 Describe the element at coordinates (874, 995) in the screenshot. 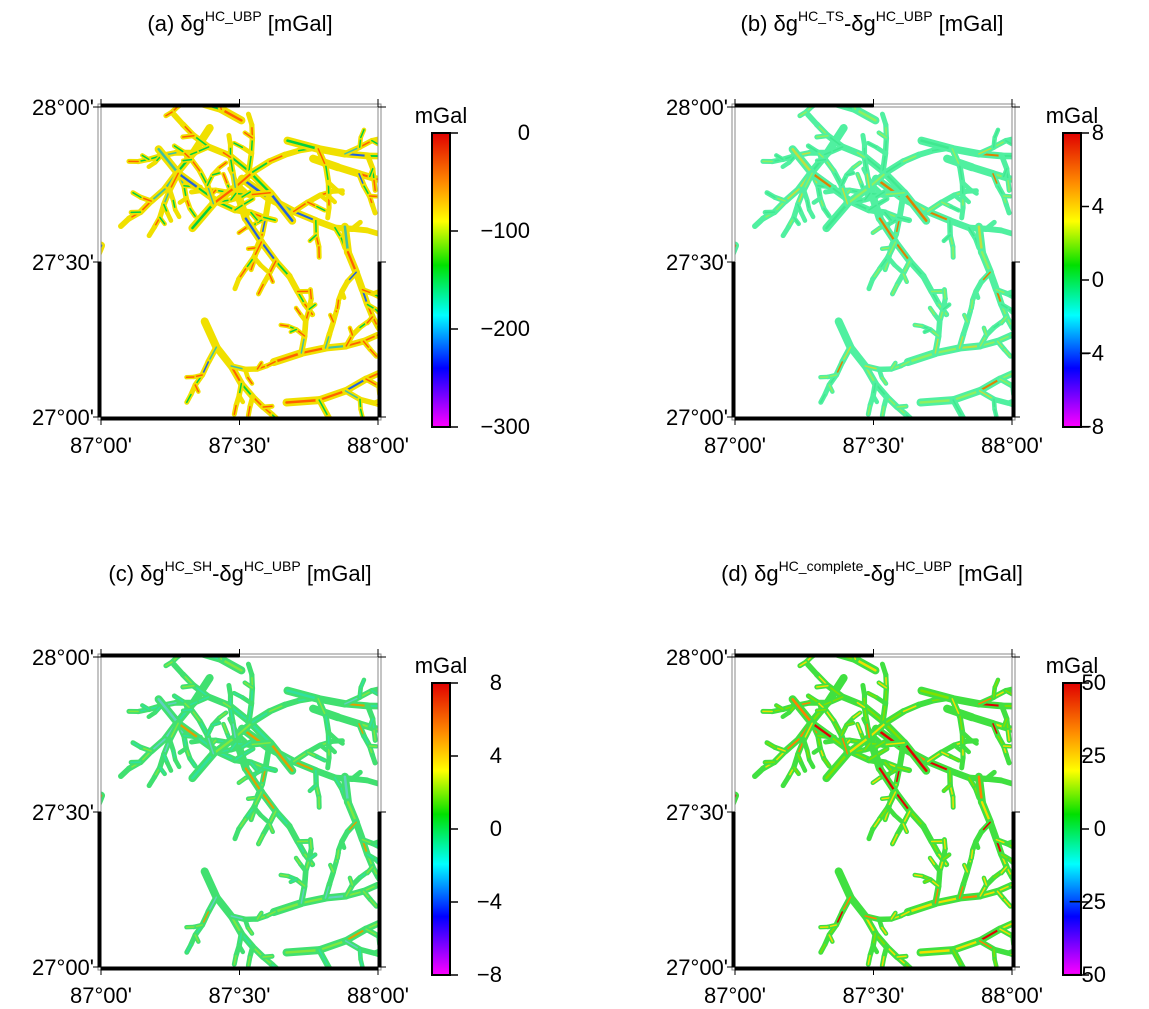

I see `lon-label: 87°30'` at that location.